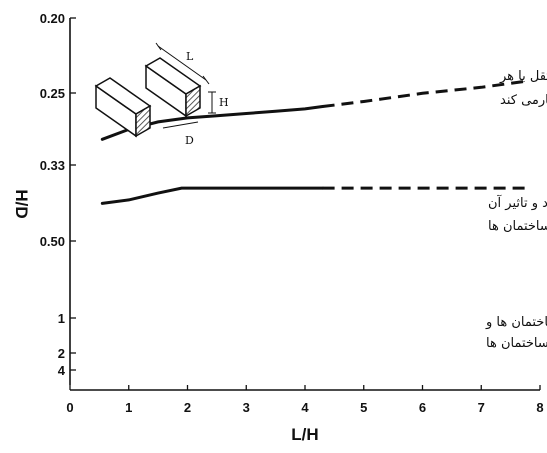 The width and height of the screenshot is (547, 453). I want to click on dim-label-depth: D, so click(189, 140).